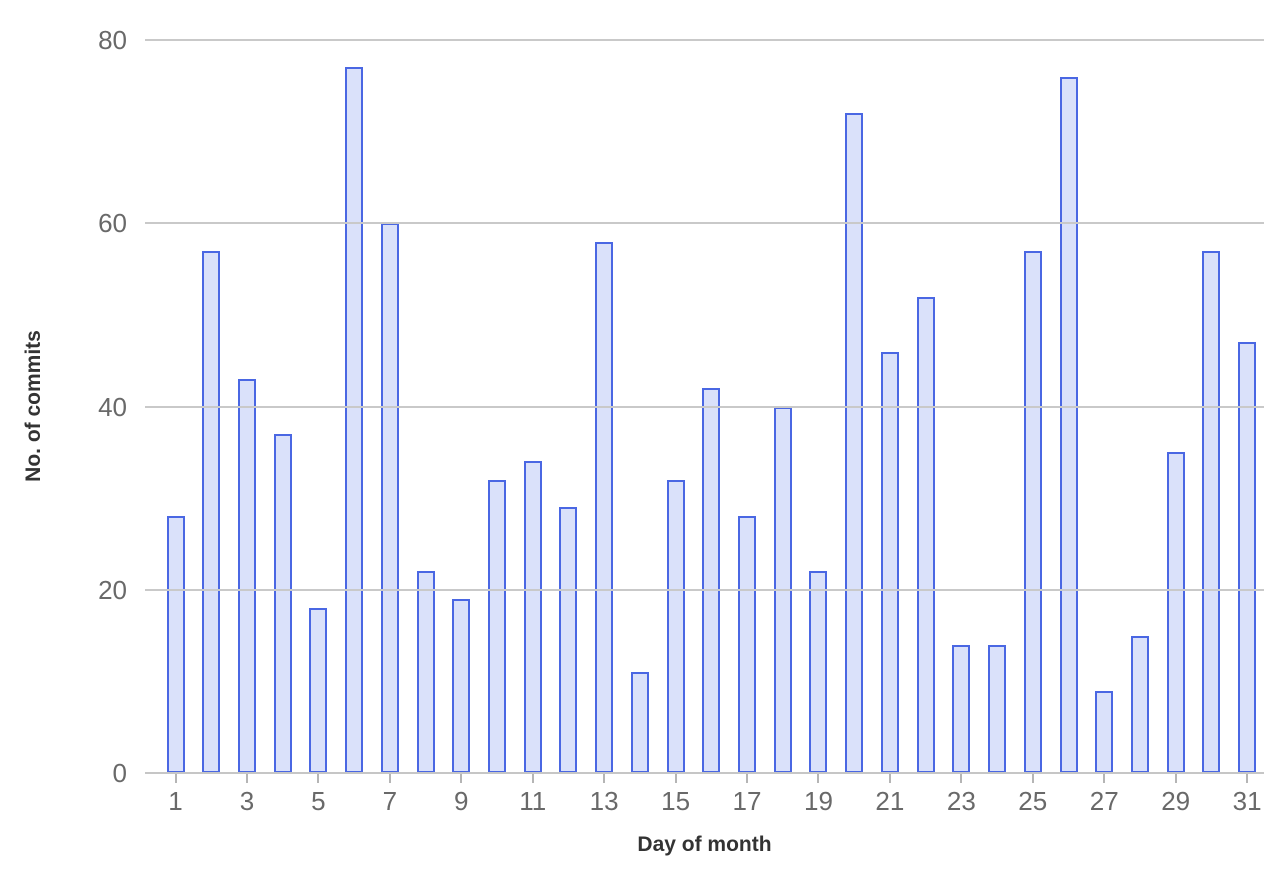  Describe the element at coordinates (704, 773) in the screenshot. I see `x-axis-baseline` at that location.